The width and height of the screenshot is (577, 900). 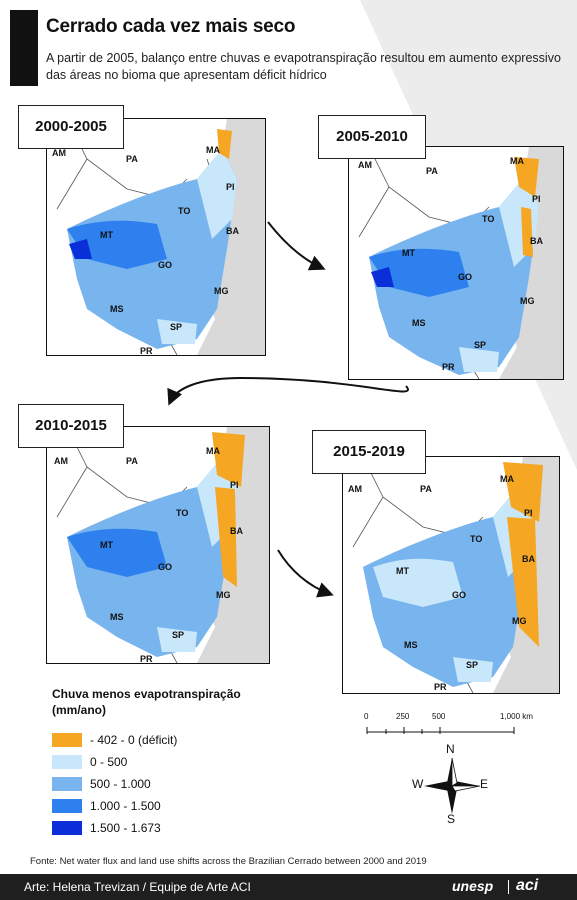 What do you see at coordinates (484, 784) in the screenshot?
I see `compass-east: E` at bounding box center [484, 784].